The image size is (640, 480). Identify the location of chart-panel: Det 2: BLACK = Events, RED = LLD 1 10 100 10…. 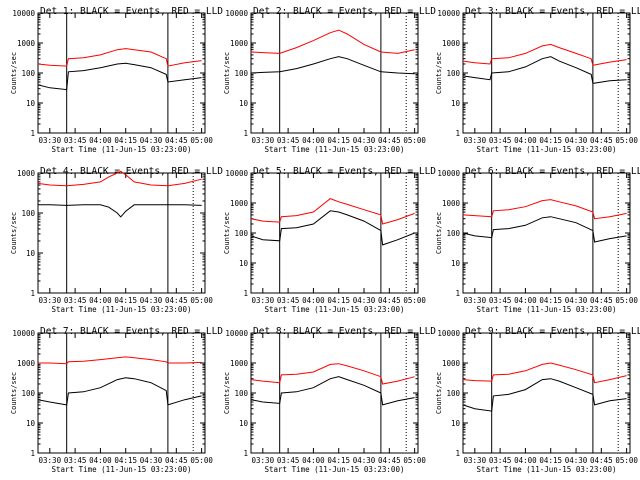
(329, 80).